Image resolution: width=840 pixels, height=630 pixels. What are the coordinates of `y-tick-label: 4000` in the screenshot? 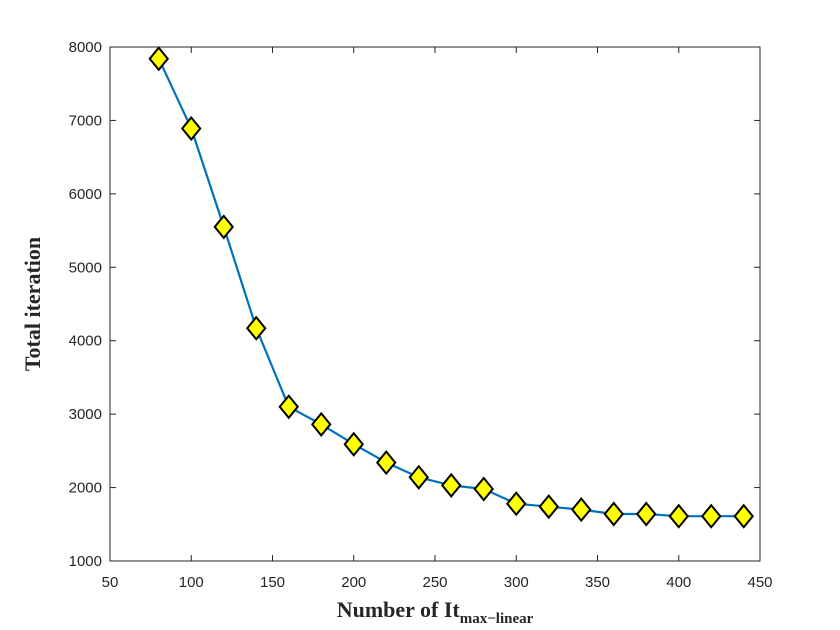 It's located at (85, 341).